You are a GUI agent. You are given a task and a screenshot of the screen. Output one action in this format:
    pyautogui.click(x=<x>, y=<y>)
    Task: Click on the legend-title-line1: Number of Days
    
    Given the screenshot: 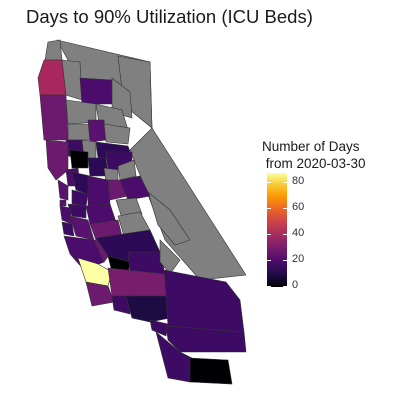 What is the action you would take?
    pyautogui.click(x=311, y=146)
    